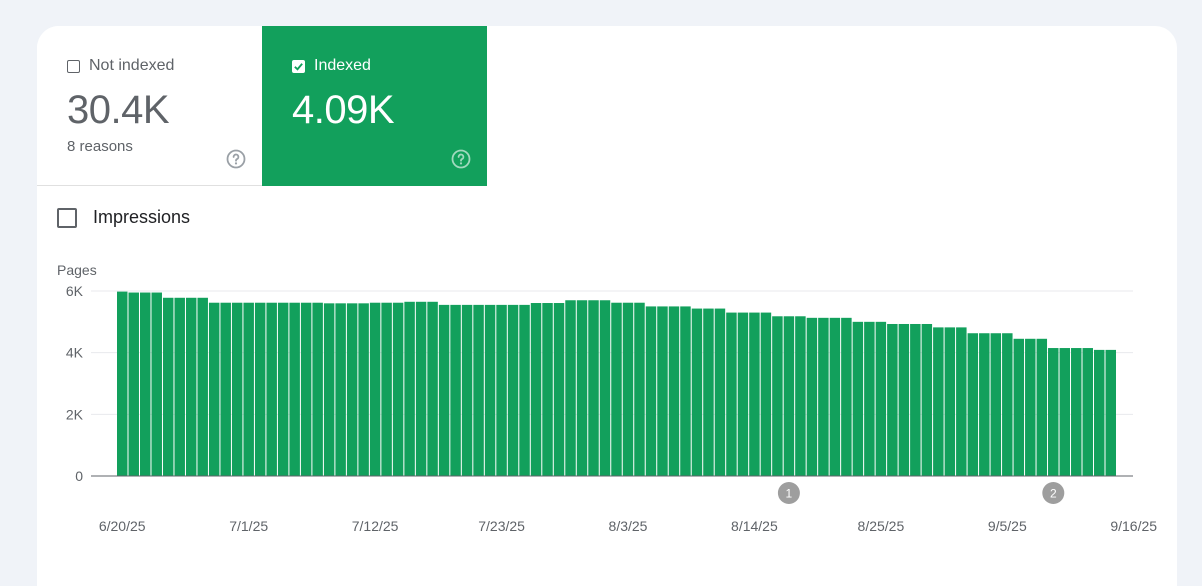 The height and width of the screenshot is (586, 1202). I want to click on y-tick-label: 6K, so click(75, 291).